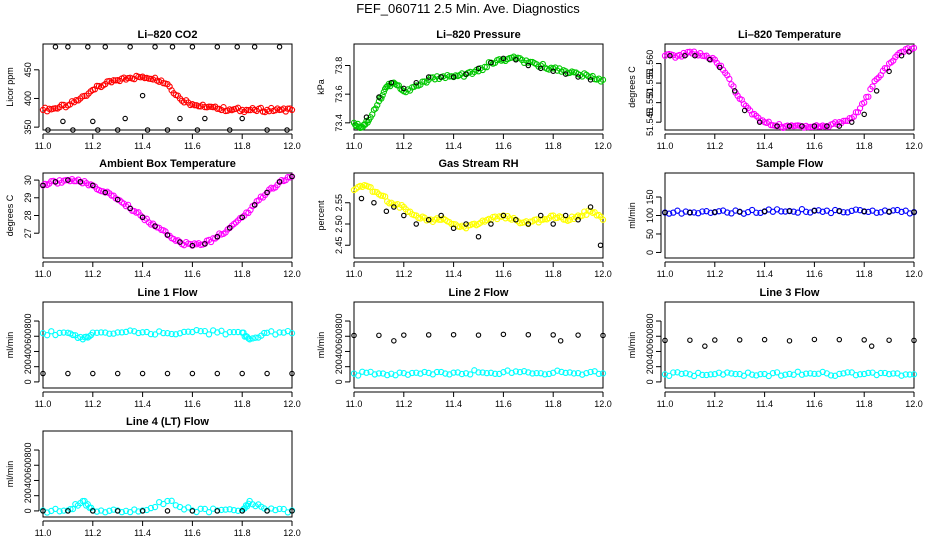 The image size is (936, 540). What do you see at coordinates (650, 366) in the screenshot?
I see `y-tick-label: 200` at bounding box center [650, 366].